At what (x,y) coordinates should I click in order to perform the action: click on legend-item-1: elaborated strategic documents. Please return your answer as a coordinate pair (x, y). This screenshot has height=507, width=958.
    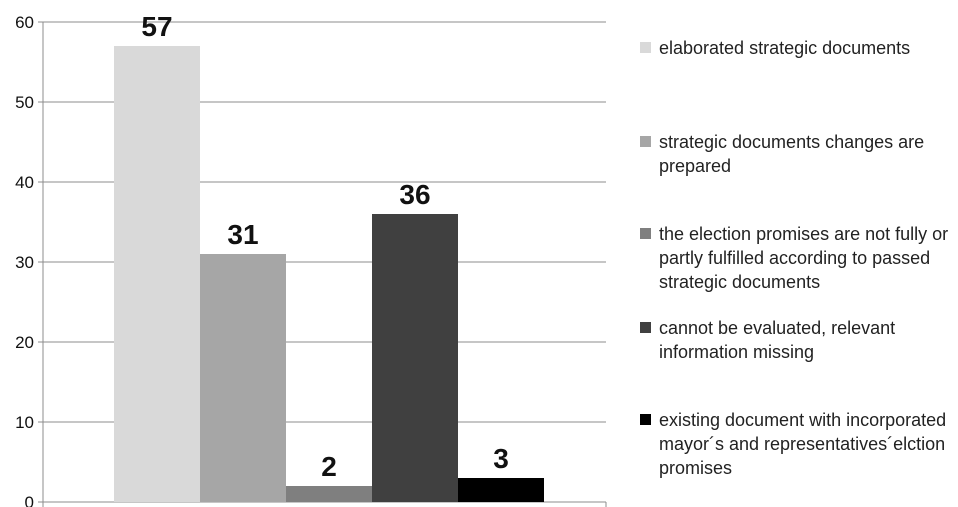
    Looking at the image, I should click on (799, 48).